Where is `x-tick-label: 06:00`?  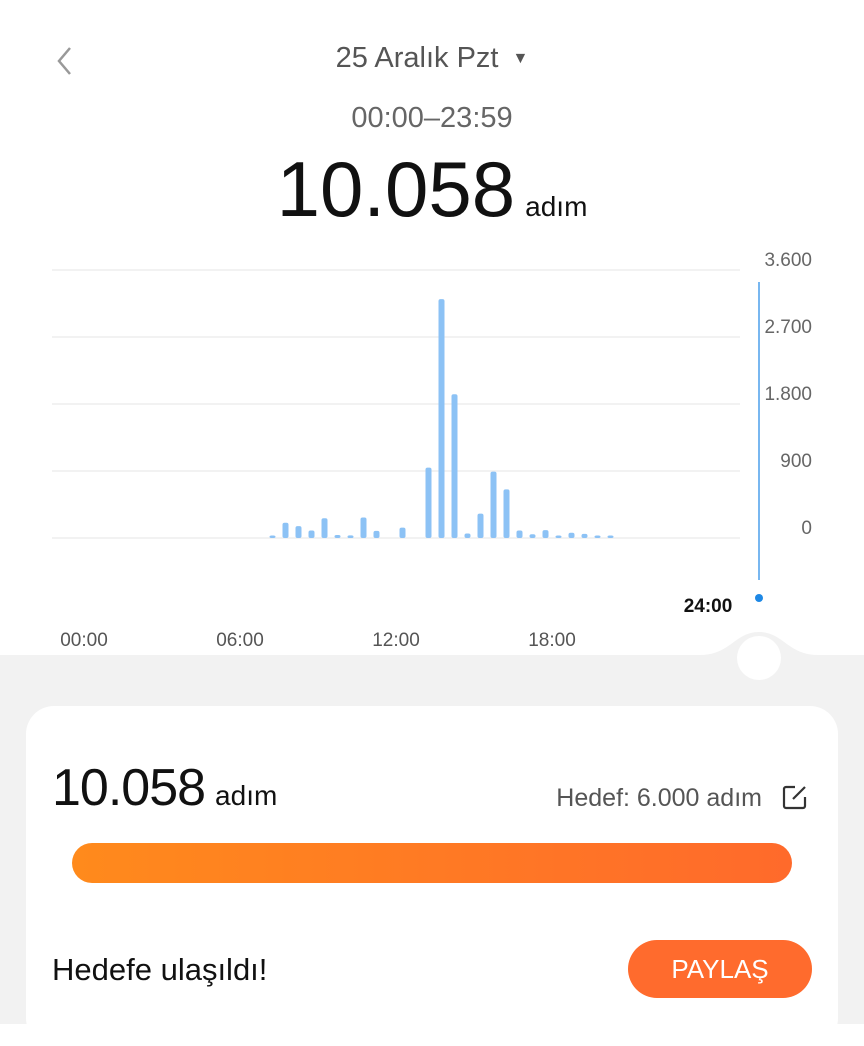 x-tick-label: 06:00 is located at coordinates (240, 640).